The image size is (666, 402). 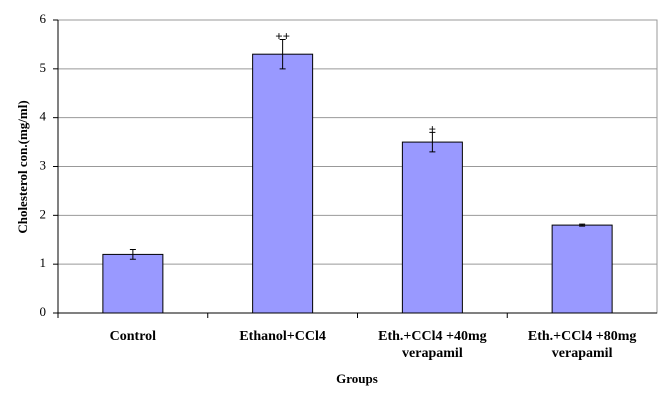 I want to click on y-tick-label: 4, so click(x=43, y=116).